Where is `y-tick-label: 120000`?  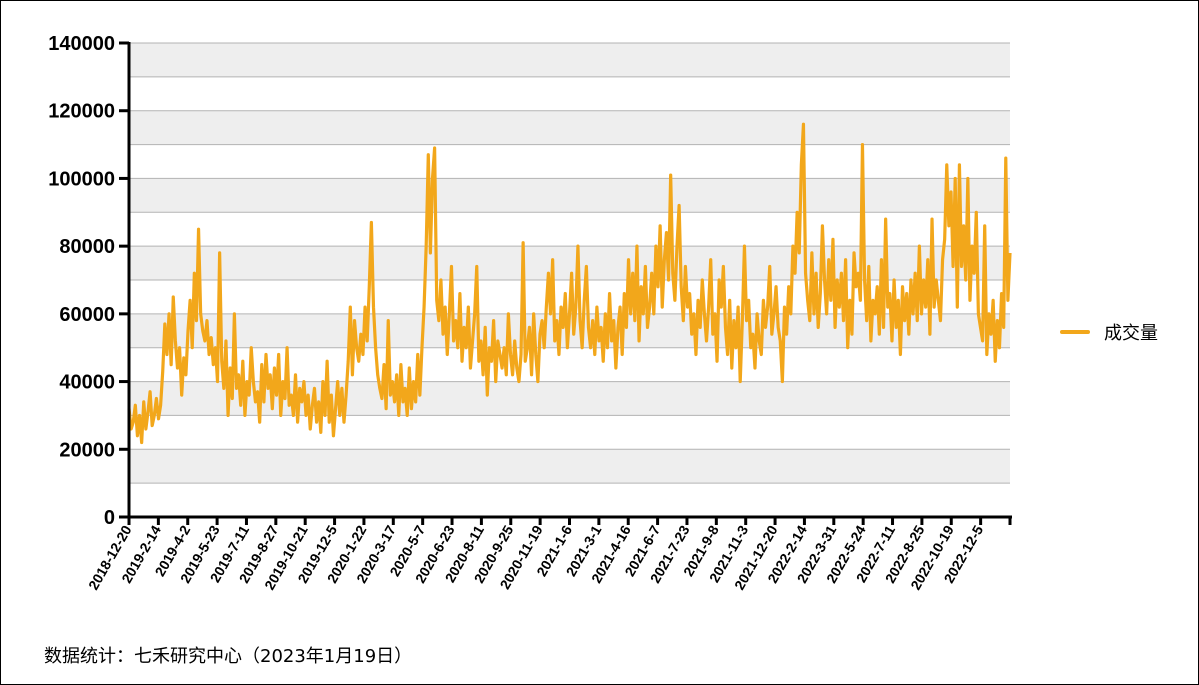
y-tick-label: 120000 is located at coordinates (81, 112).